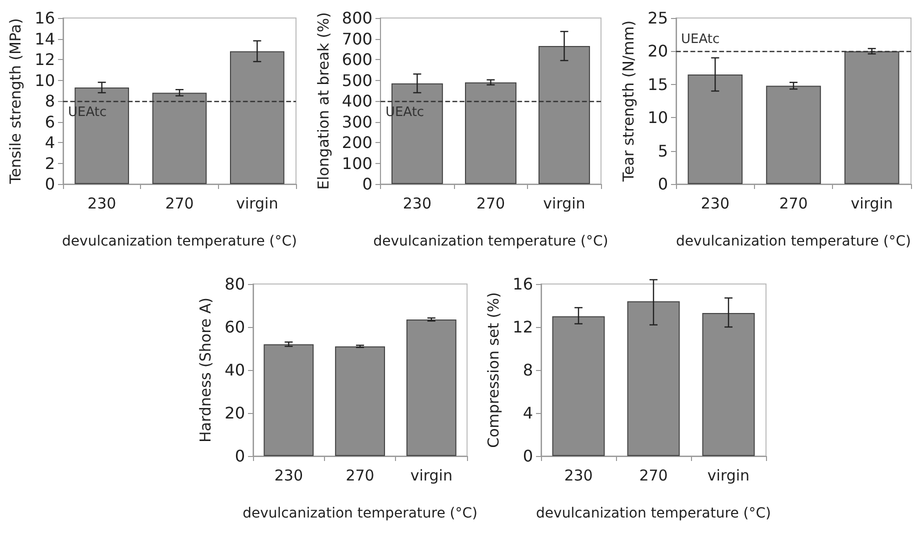 Image resolution: width=923 pixels, height=534 pixels. What do you see at coordinates (357, 142) in the screenshot?
I see `y-tick-label: 200` at bounding box center [357, 142].